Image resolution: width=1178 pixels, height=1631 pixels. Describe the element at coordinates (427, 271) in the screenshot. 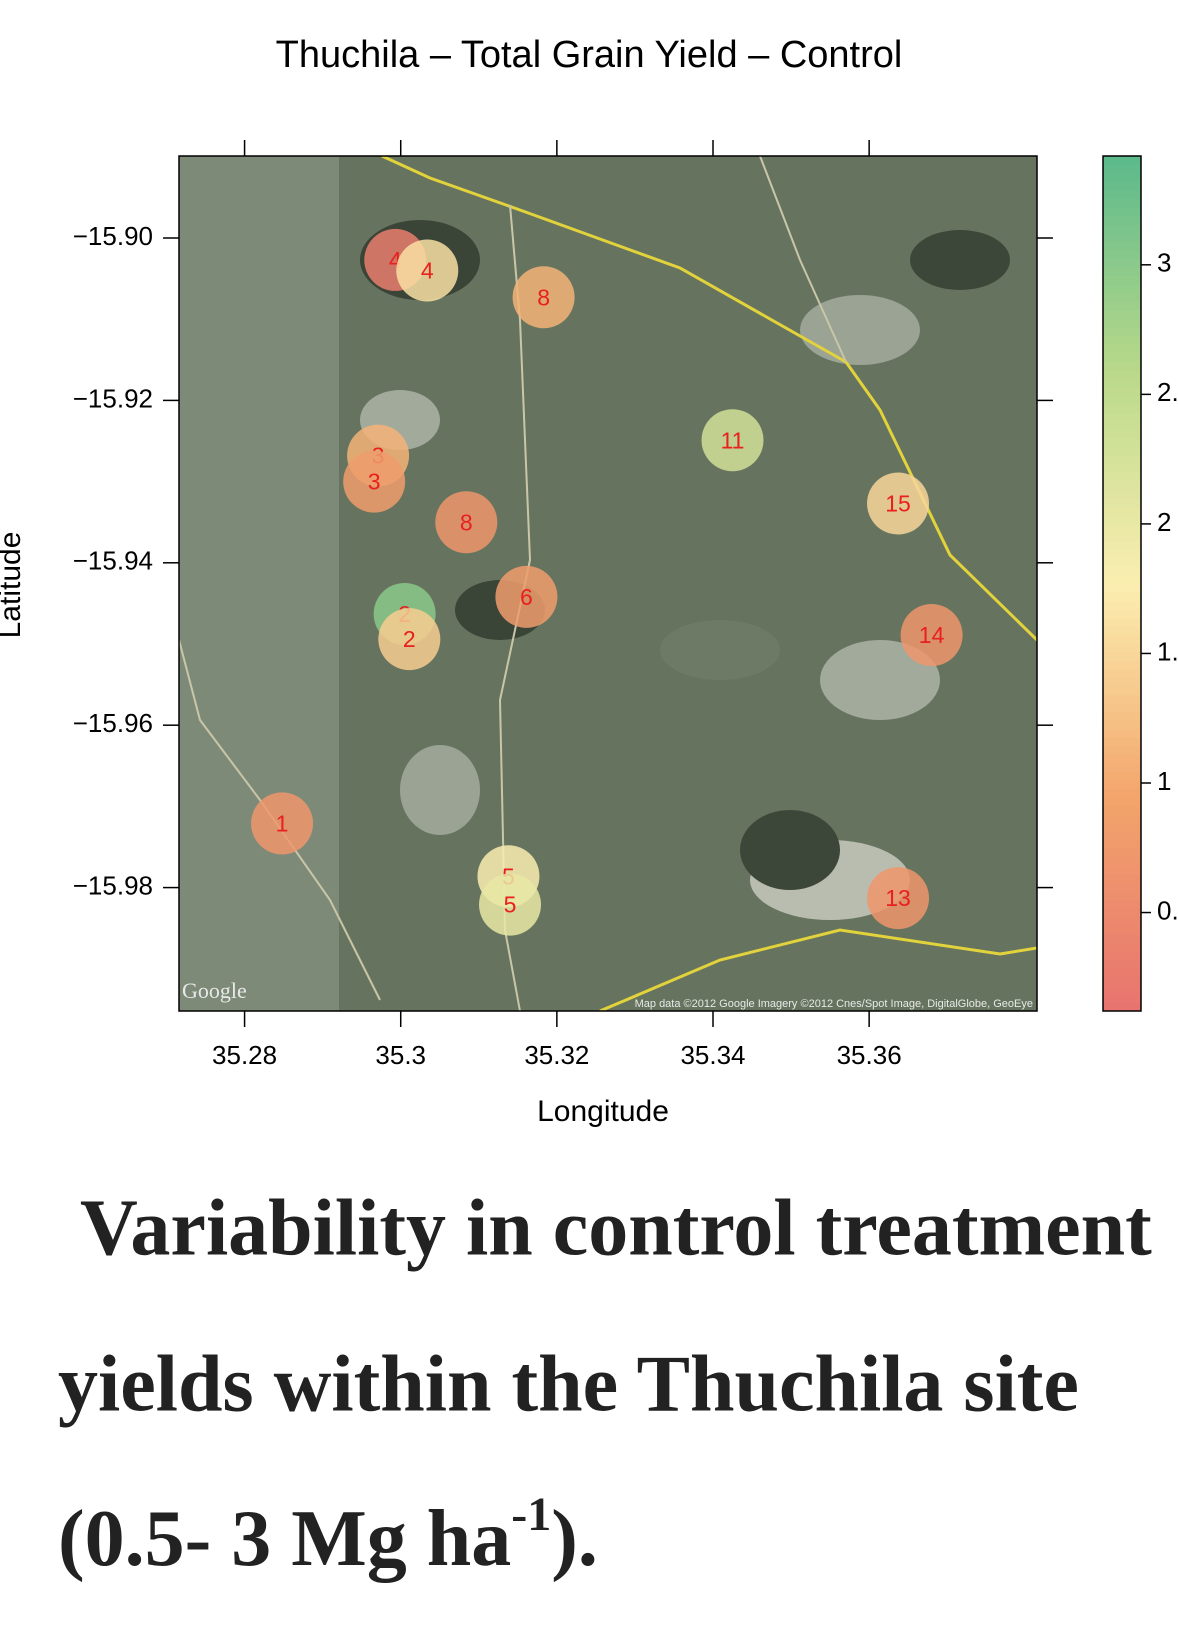

I see `point-label: 4` at that location.